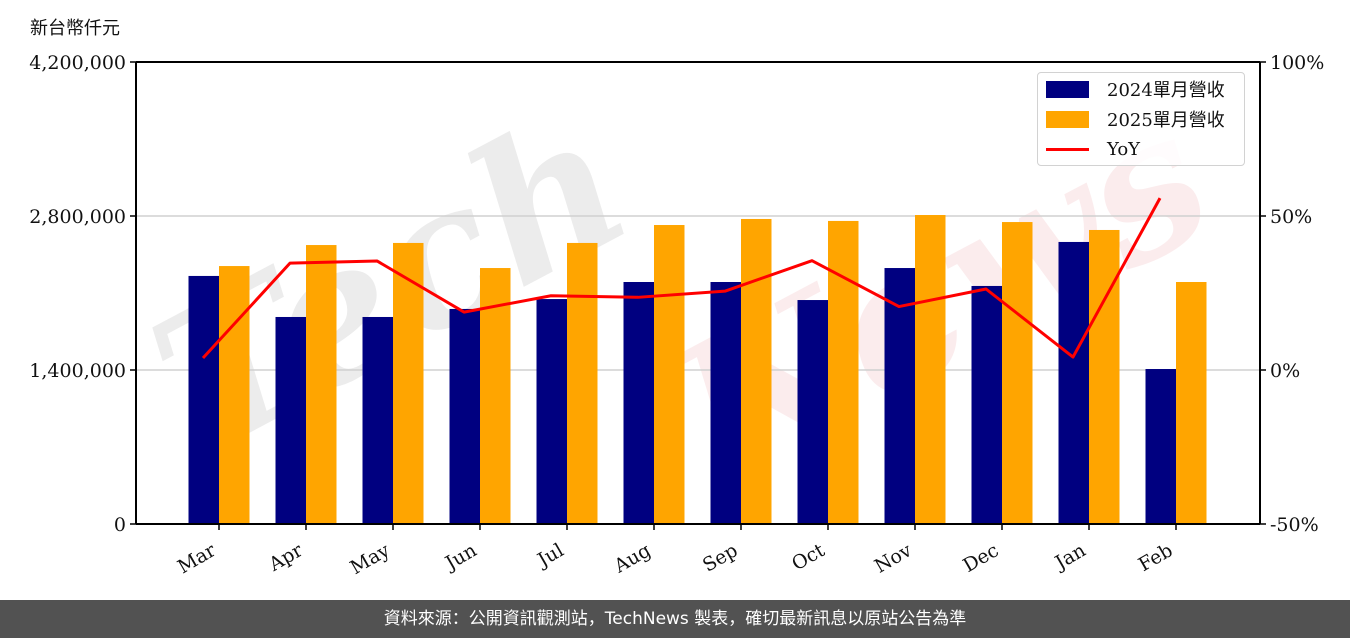  Describe the element at coordinates (321, 385) in the screenshot. I see `bar-2025-apr` at that location.